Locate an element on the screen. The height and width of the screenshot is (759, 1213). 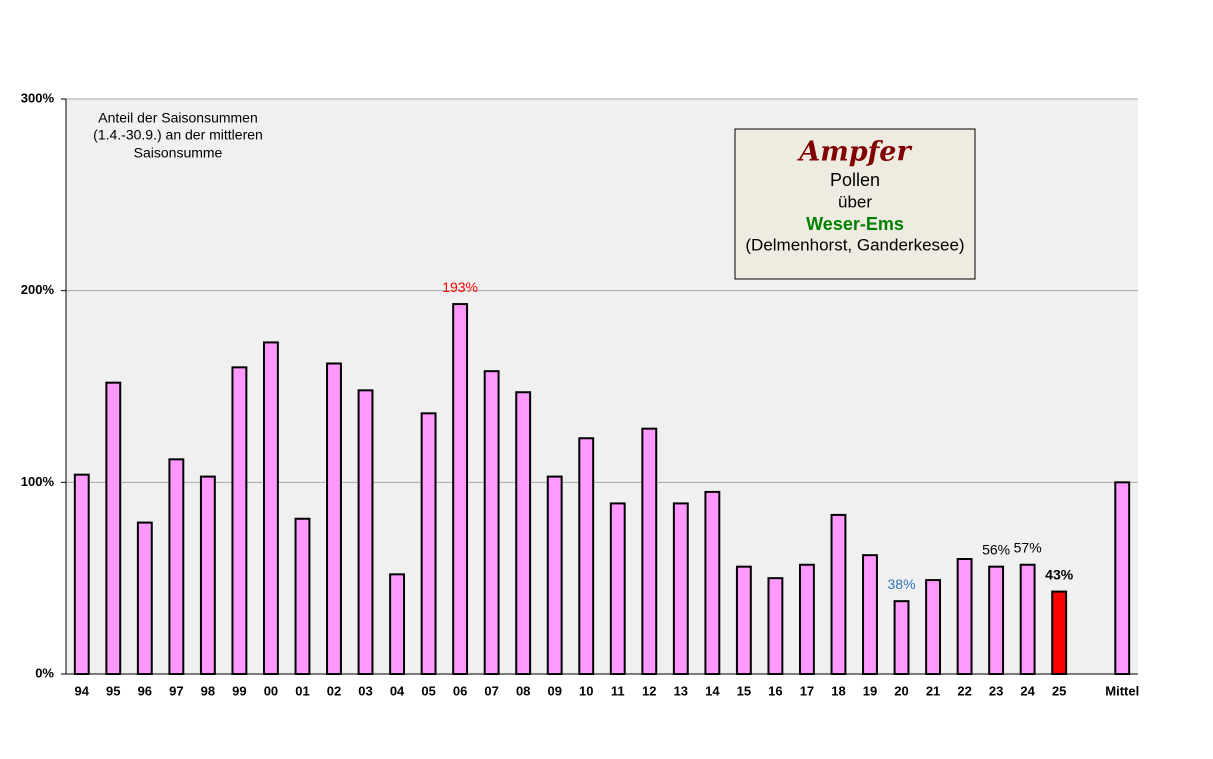
x-tick-label: 08 is located at coordinates (523, 690).